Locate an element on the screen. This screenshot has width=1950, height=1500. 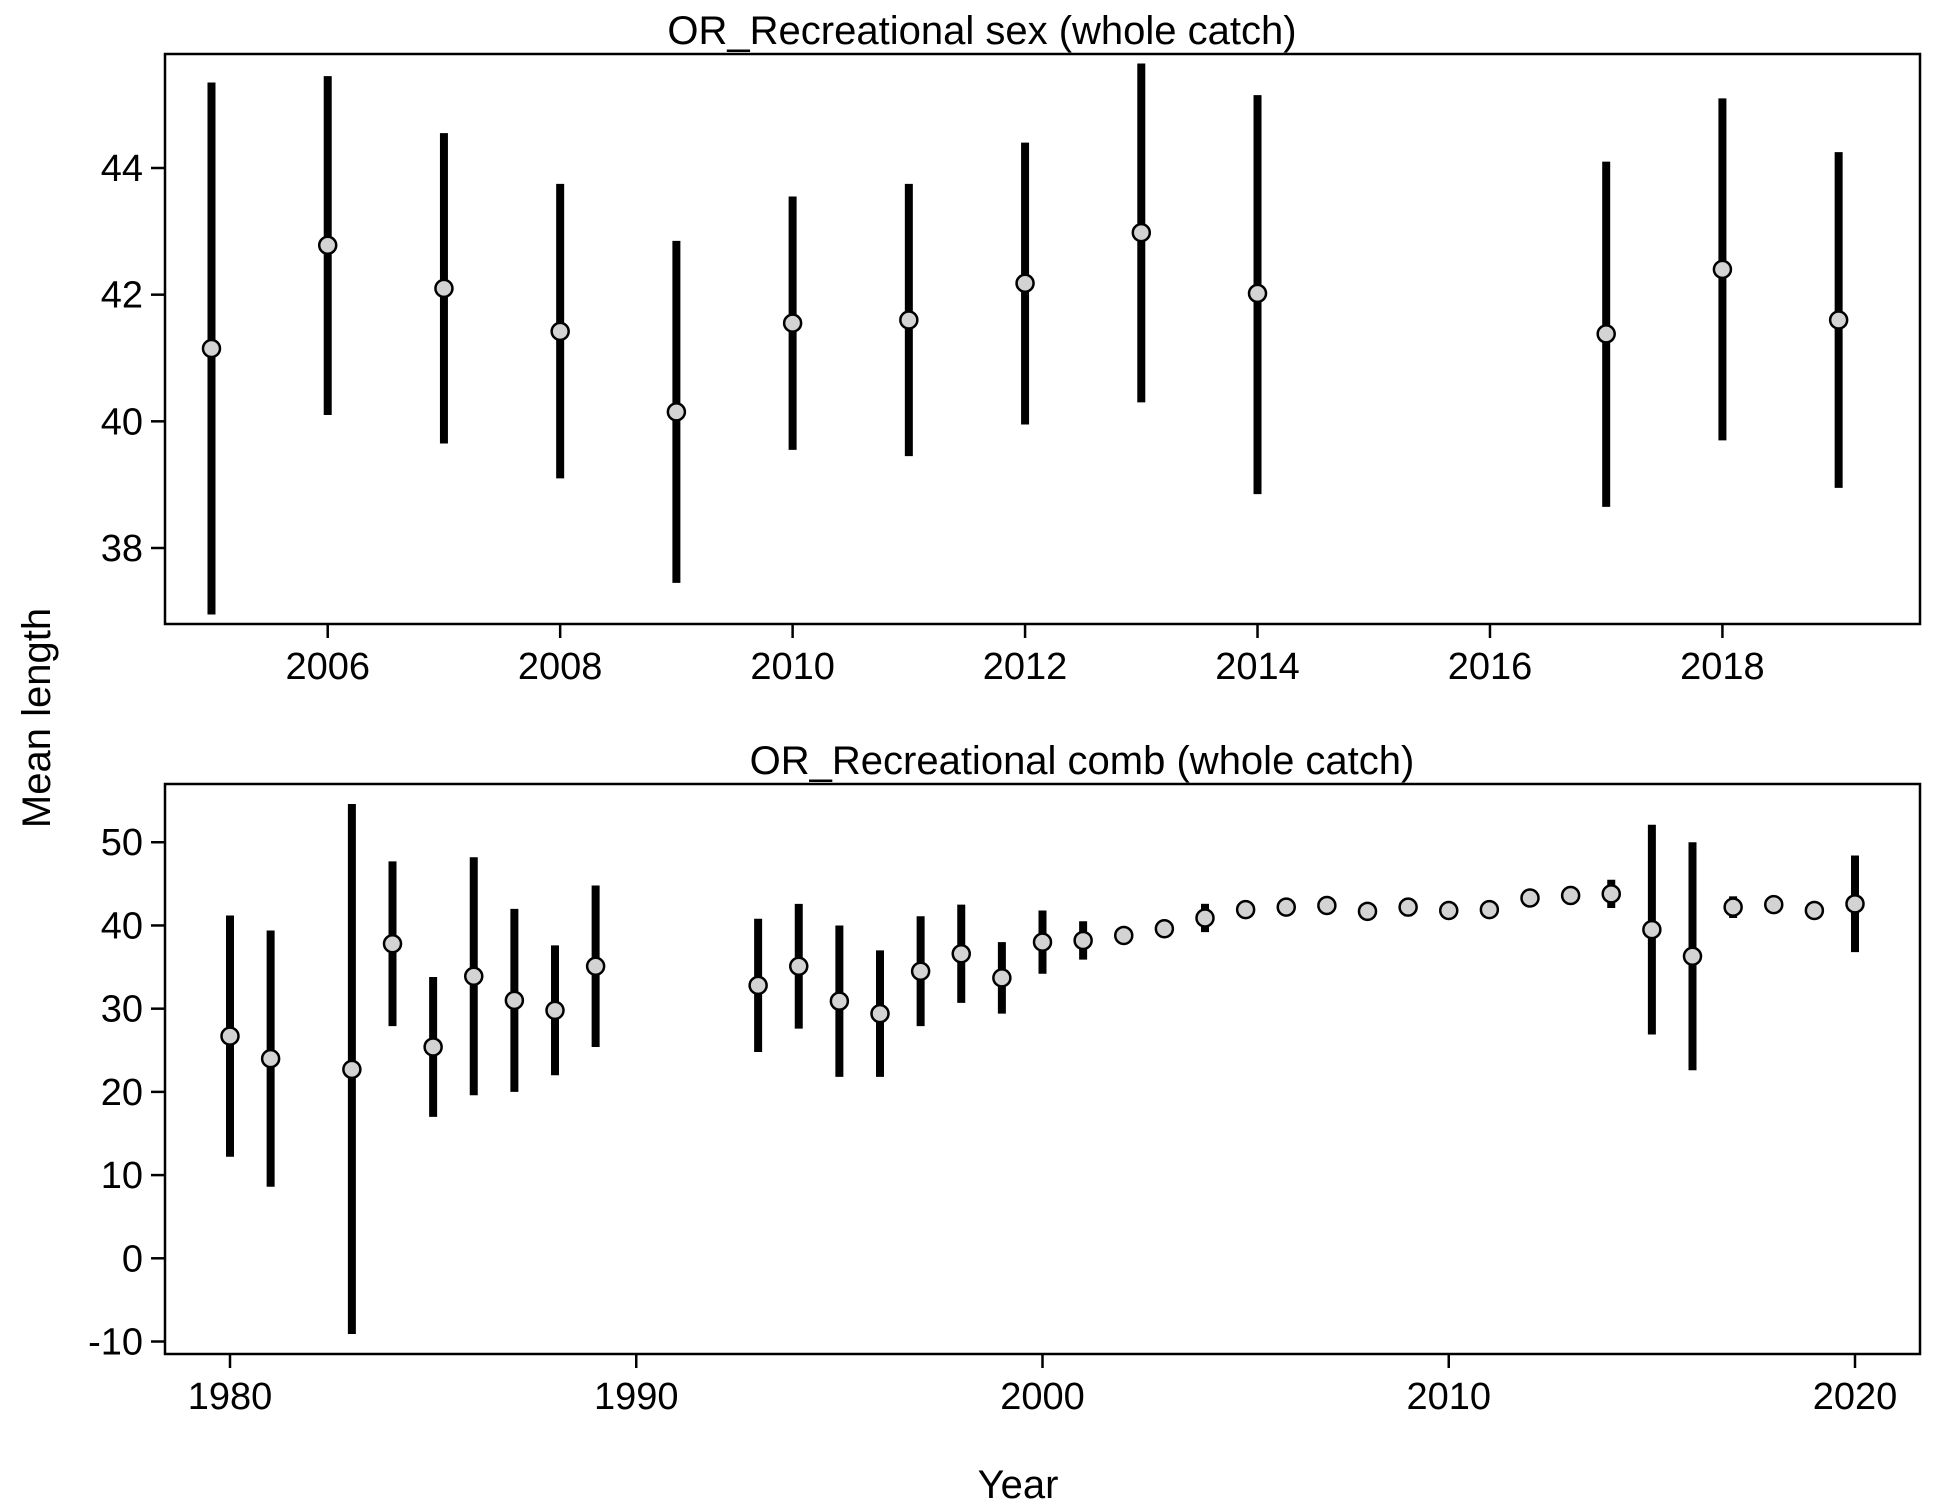
x-tick-label: 2018 is located at coordinates (1722, 667).